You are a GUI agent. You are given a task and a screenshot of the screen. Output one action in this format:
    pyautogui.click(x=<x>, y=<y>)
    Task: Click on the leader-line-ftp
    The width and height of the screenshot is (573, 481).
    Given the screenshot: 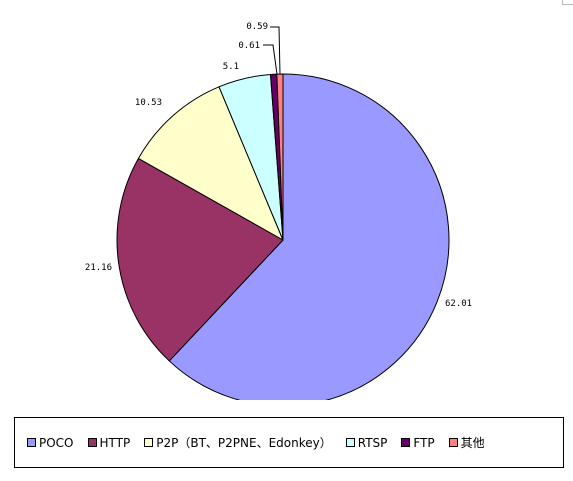 What is the action you would take?
    pyautogui.click(x=270, y=59)
    